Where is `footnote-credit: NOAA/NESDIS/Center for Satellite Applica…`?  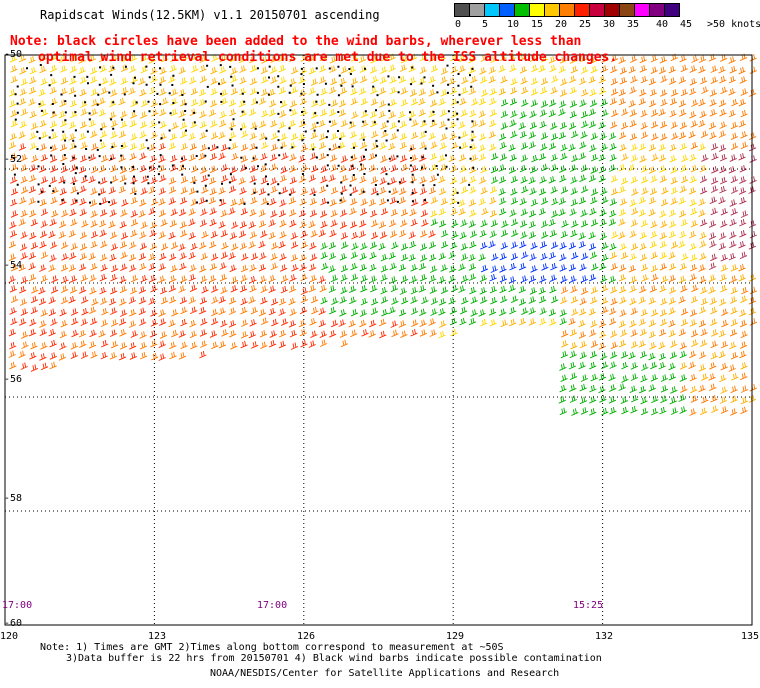
footnote-credit: NOAA/NESDIS/Center for Satellite Applica… is located at coordinates (385, 673).